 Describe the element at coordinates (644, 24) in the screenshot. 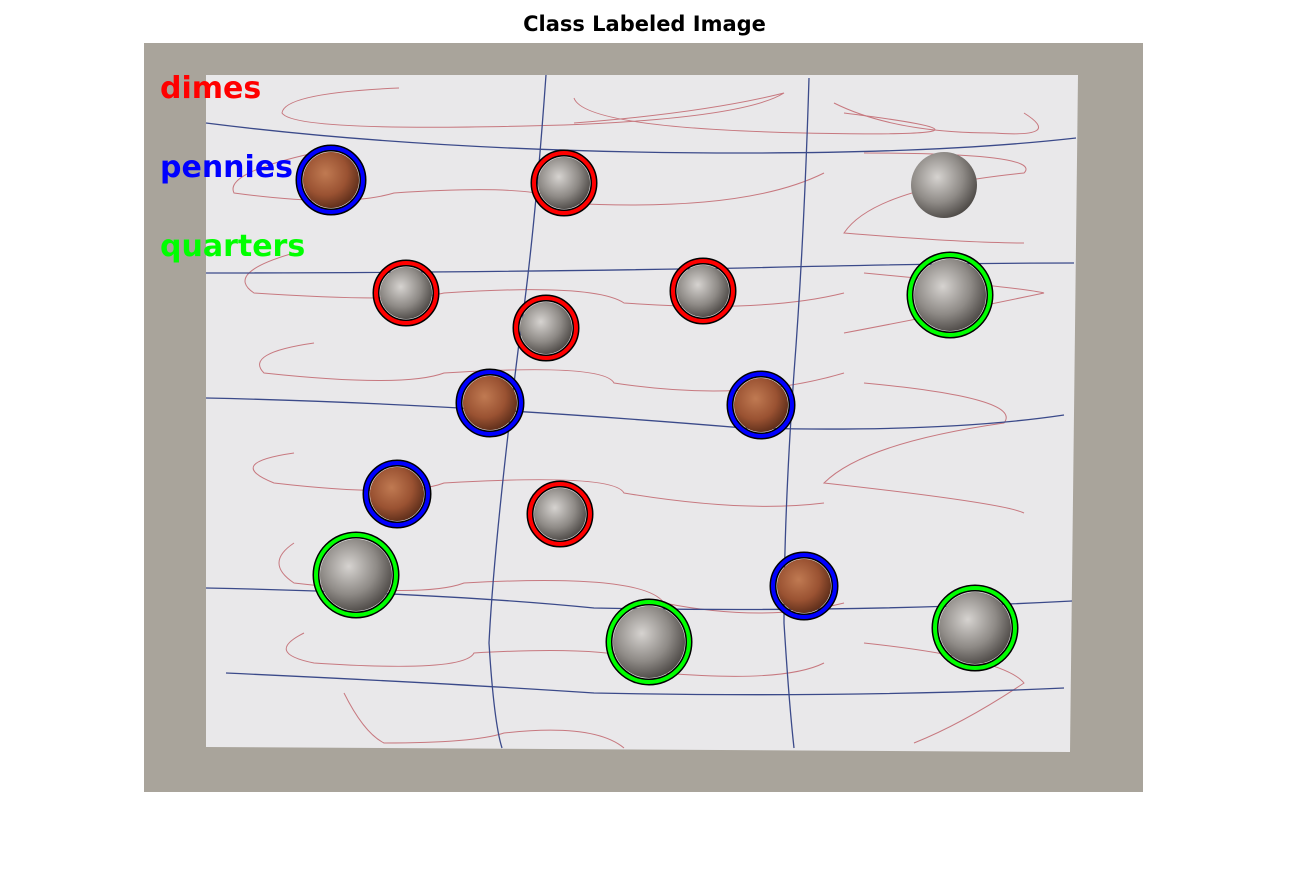

I see `figure-title: Class Labeled Image` at that location.